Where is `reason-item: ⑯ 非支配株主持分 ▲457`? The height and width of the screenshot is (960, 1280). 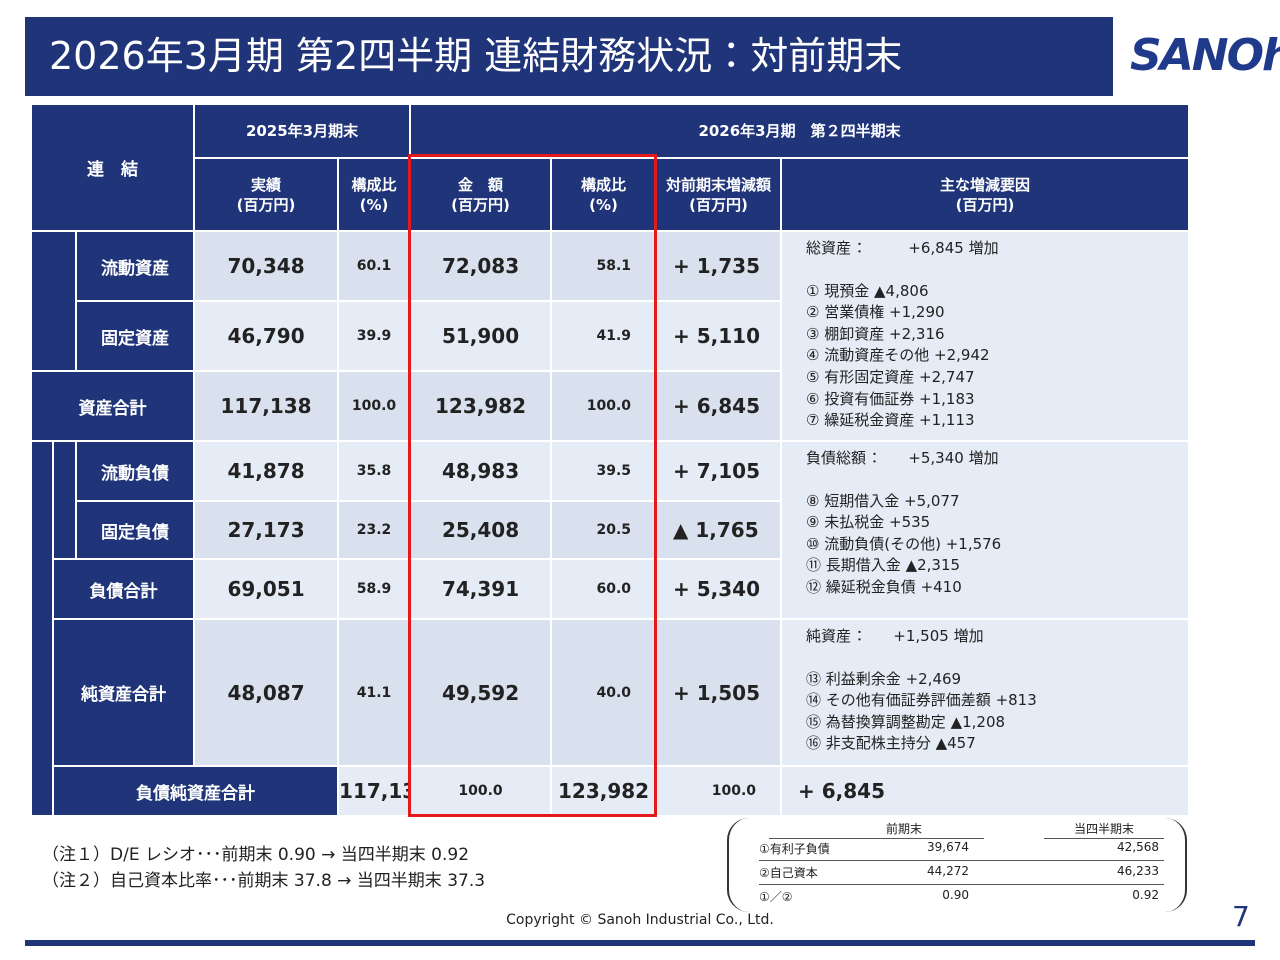 reason-item: ⑯ 非支配株主持分 ▲457 is located at coordinates (891, 743).